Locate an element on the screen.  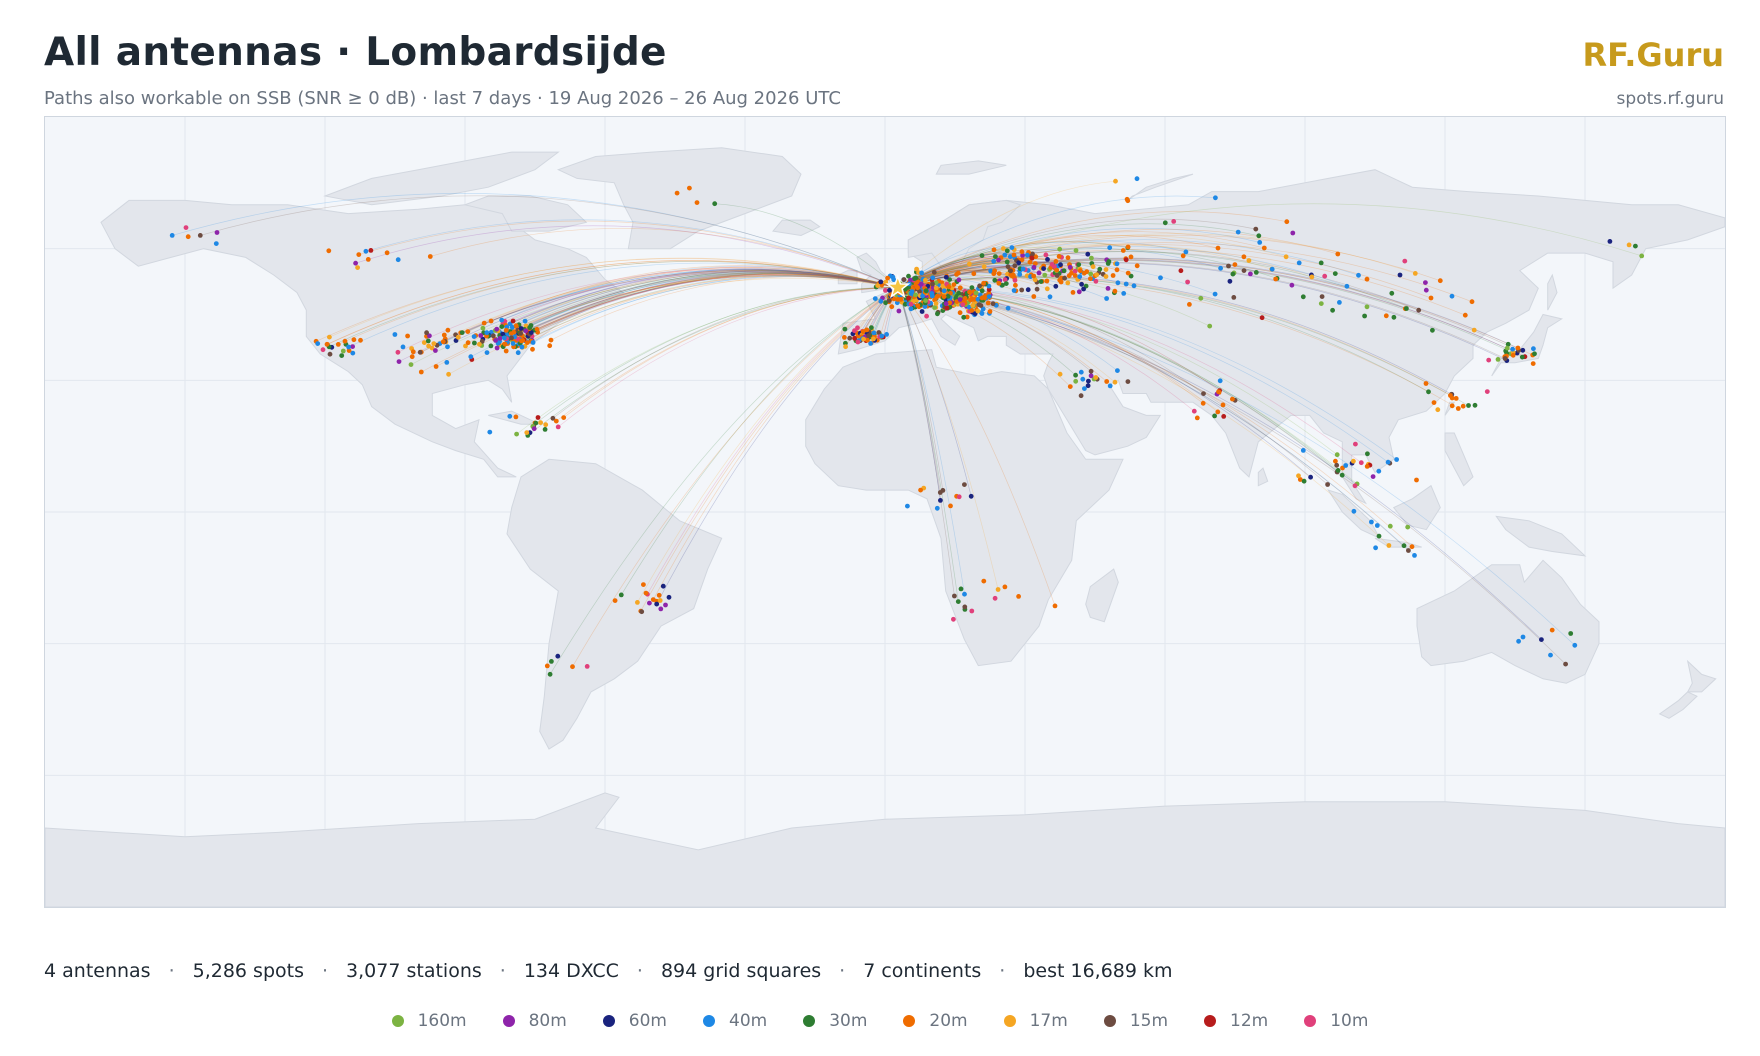
legend-item-10m: 10m is located at coordinates (1336, 1021).